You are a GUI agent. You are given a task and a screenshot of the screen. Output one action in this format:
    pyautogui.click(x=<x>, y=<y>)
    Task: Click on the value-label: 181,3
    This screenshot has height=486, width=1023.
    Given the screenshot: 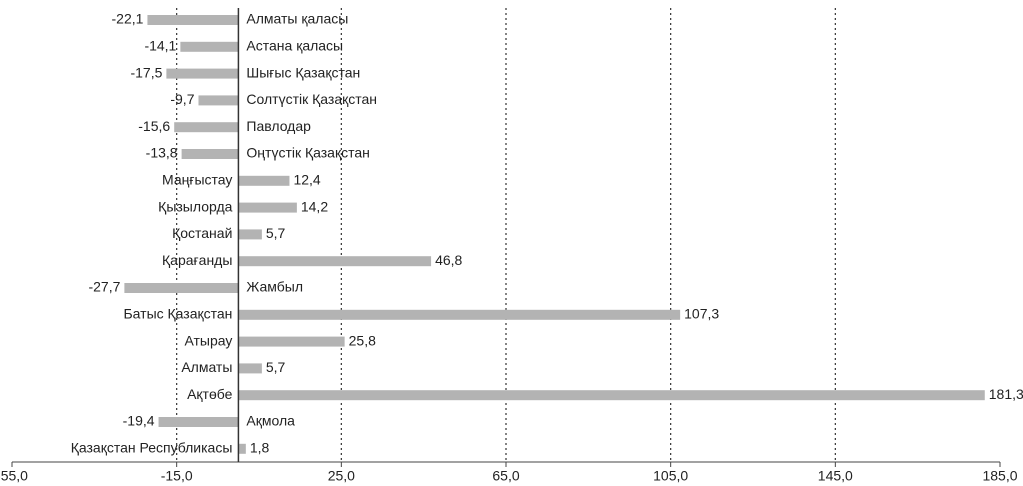 What is the action you would take?
    pyautogui.click(x=1006, y=394)
    